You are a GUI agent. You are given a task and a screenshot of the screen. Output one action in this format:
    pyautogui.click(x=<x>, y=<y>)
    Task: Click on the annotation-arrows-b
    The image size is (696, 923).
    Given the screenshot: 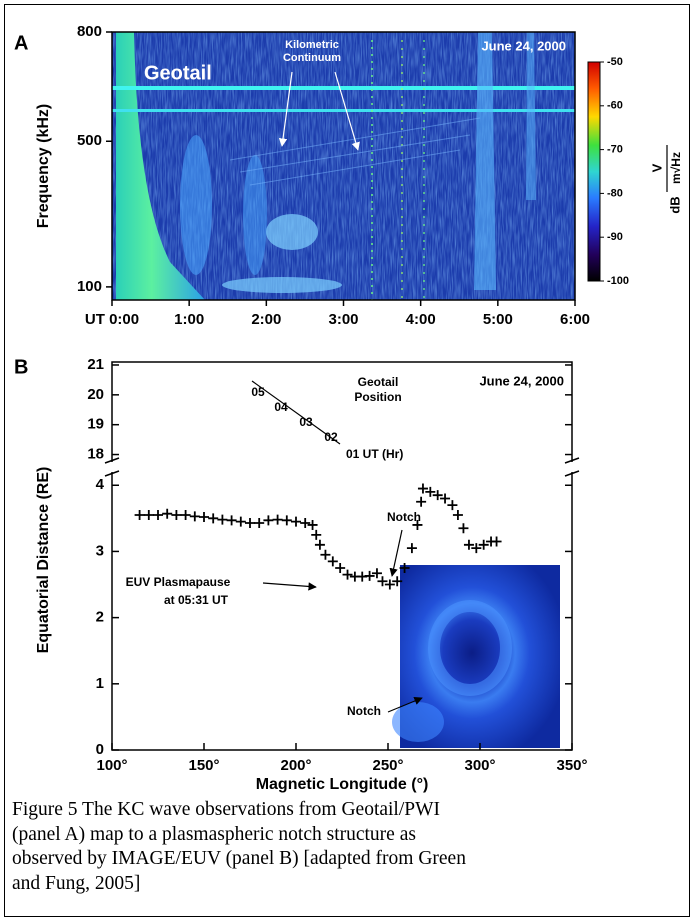 What is the action you would take?
    pyautogui.click(x=337, y=546)
    